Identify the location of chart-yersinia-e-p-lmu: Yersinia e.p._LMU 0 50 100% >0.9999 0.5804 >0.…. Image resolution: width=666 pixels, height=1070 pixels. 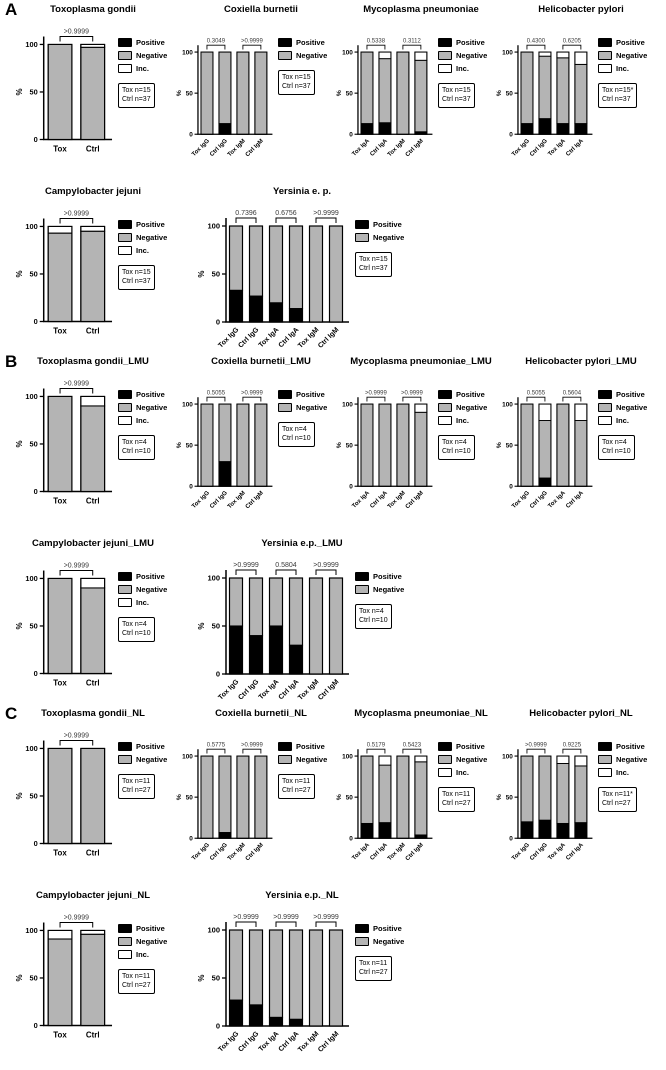
(361, 627).